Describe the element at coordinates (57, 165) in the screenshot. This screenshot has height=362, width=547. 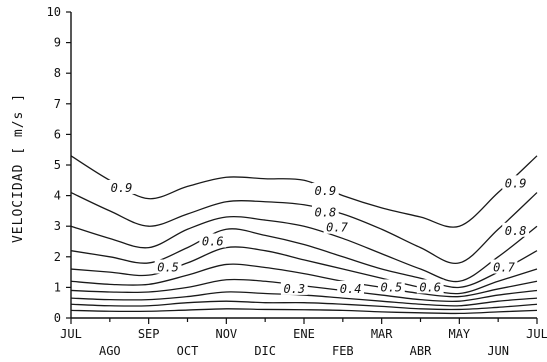
I see `y-tick-label: 5` at that location.